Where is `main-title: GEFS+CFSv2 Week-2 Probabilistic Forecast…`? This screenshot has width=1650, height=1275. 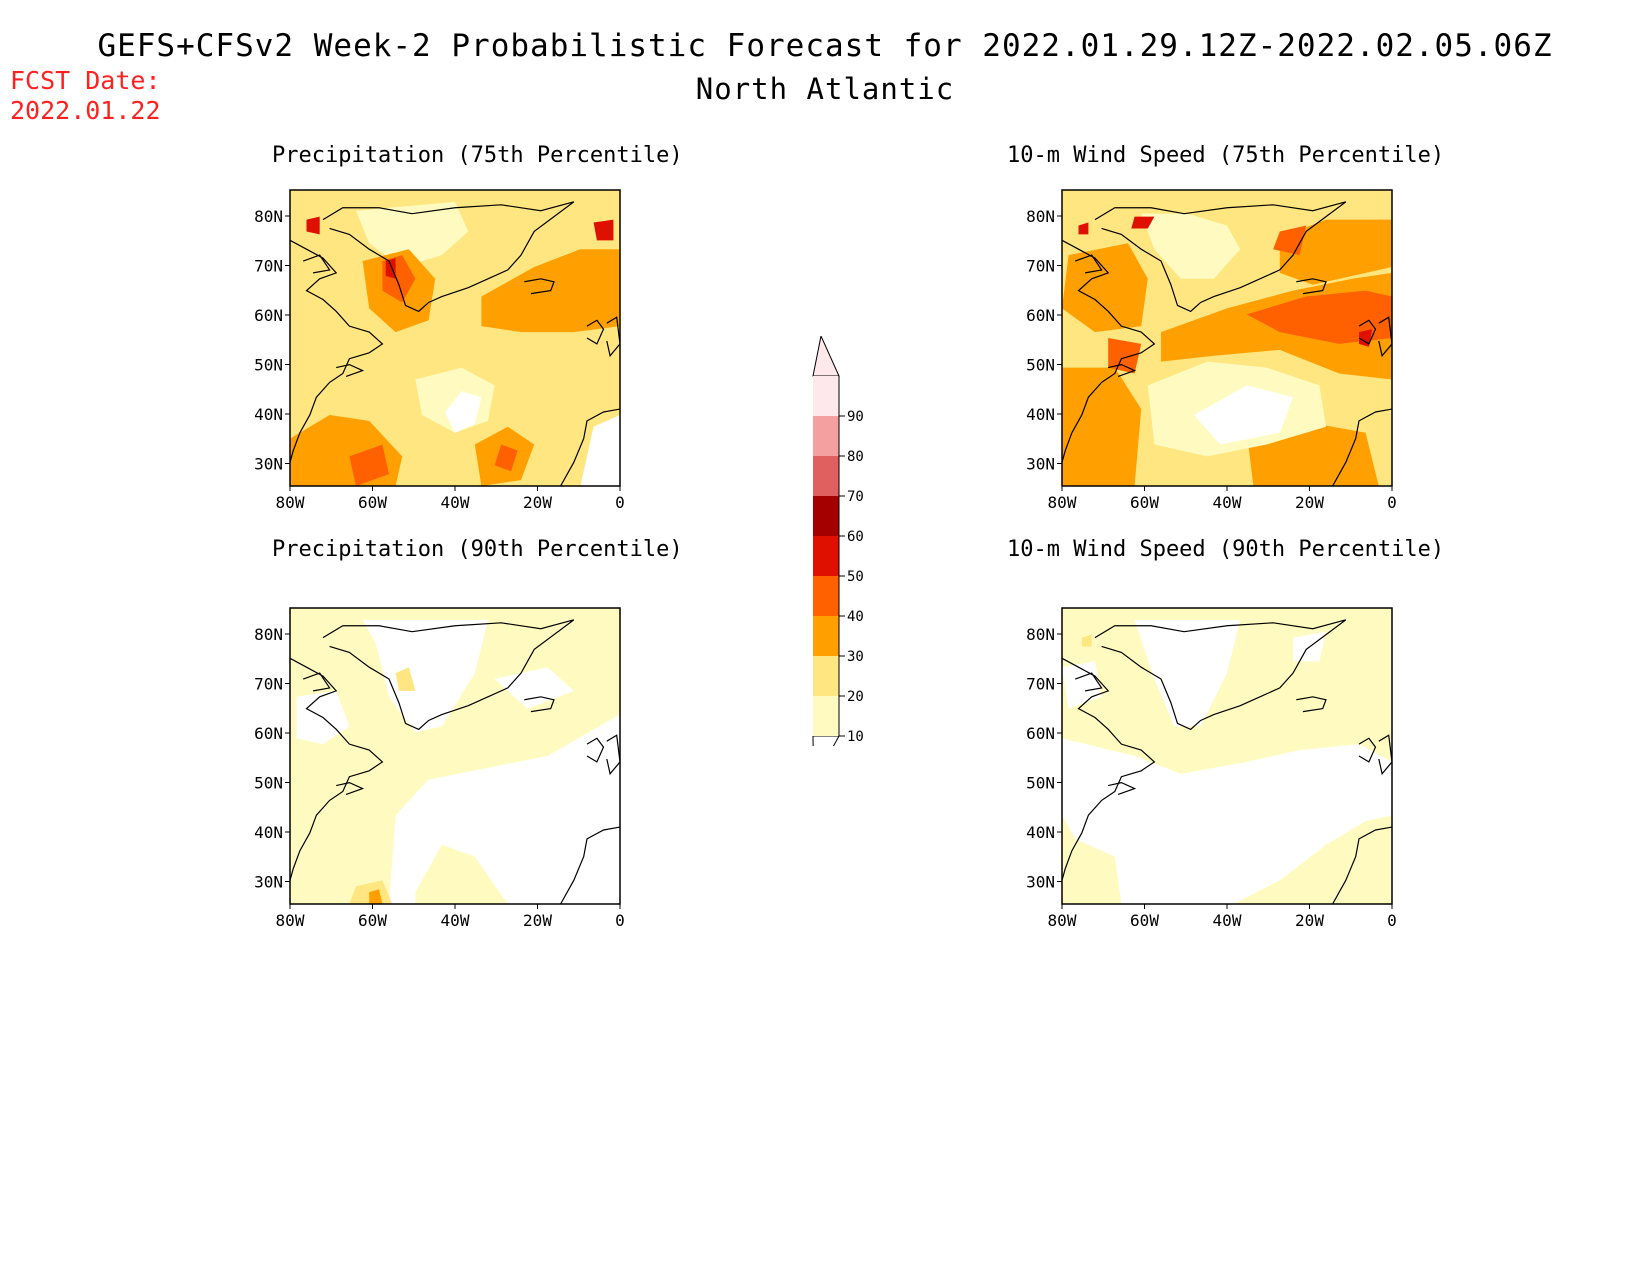 main-title: GEFS+CFSv2 Week-2 Probabilistic Forecast… is located at coordinates (825, 46).